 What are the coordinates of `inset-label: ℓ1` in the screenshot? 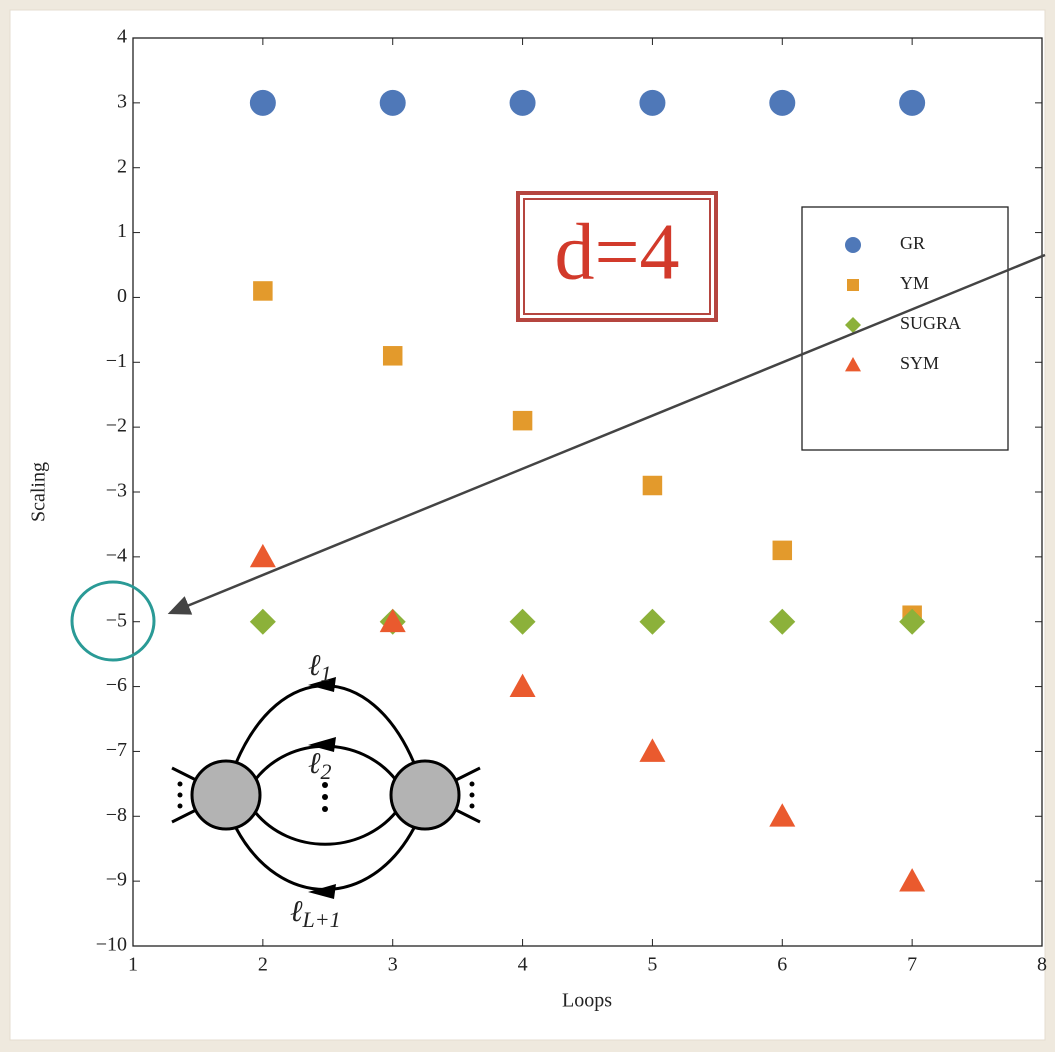 It's located at (320, 667).